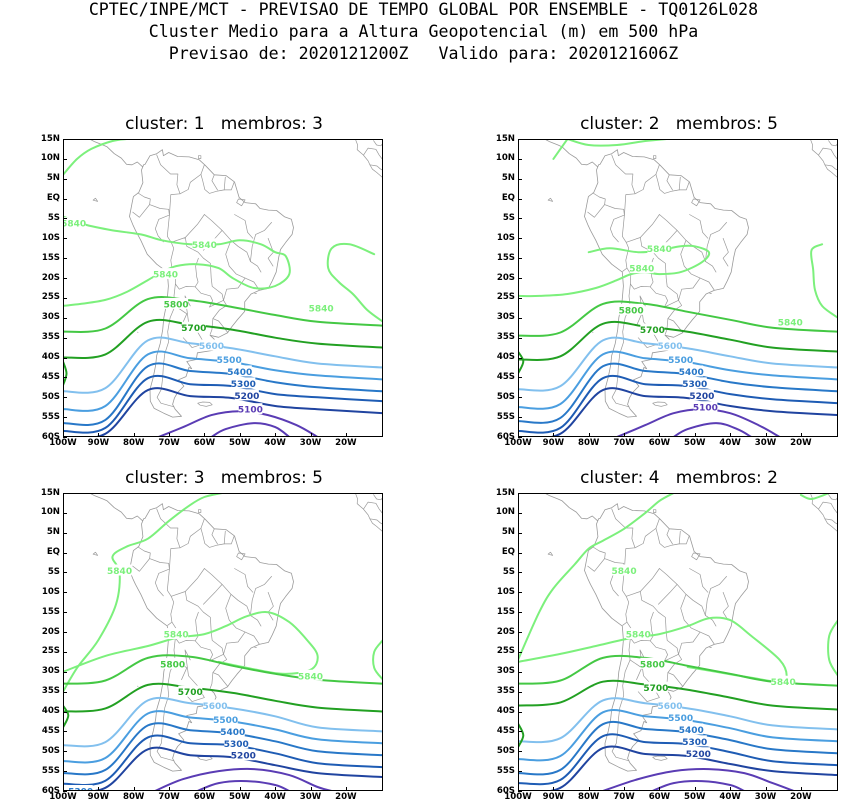 The height and width of the screenshot is (803, 847). Describe the element at coordinates (50, 691) in the screenshot. I see `lat-tick-label: 35S` at that location.